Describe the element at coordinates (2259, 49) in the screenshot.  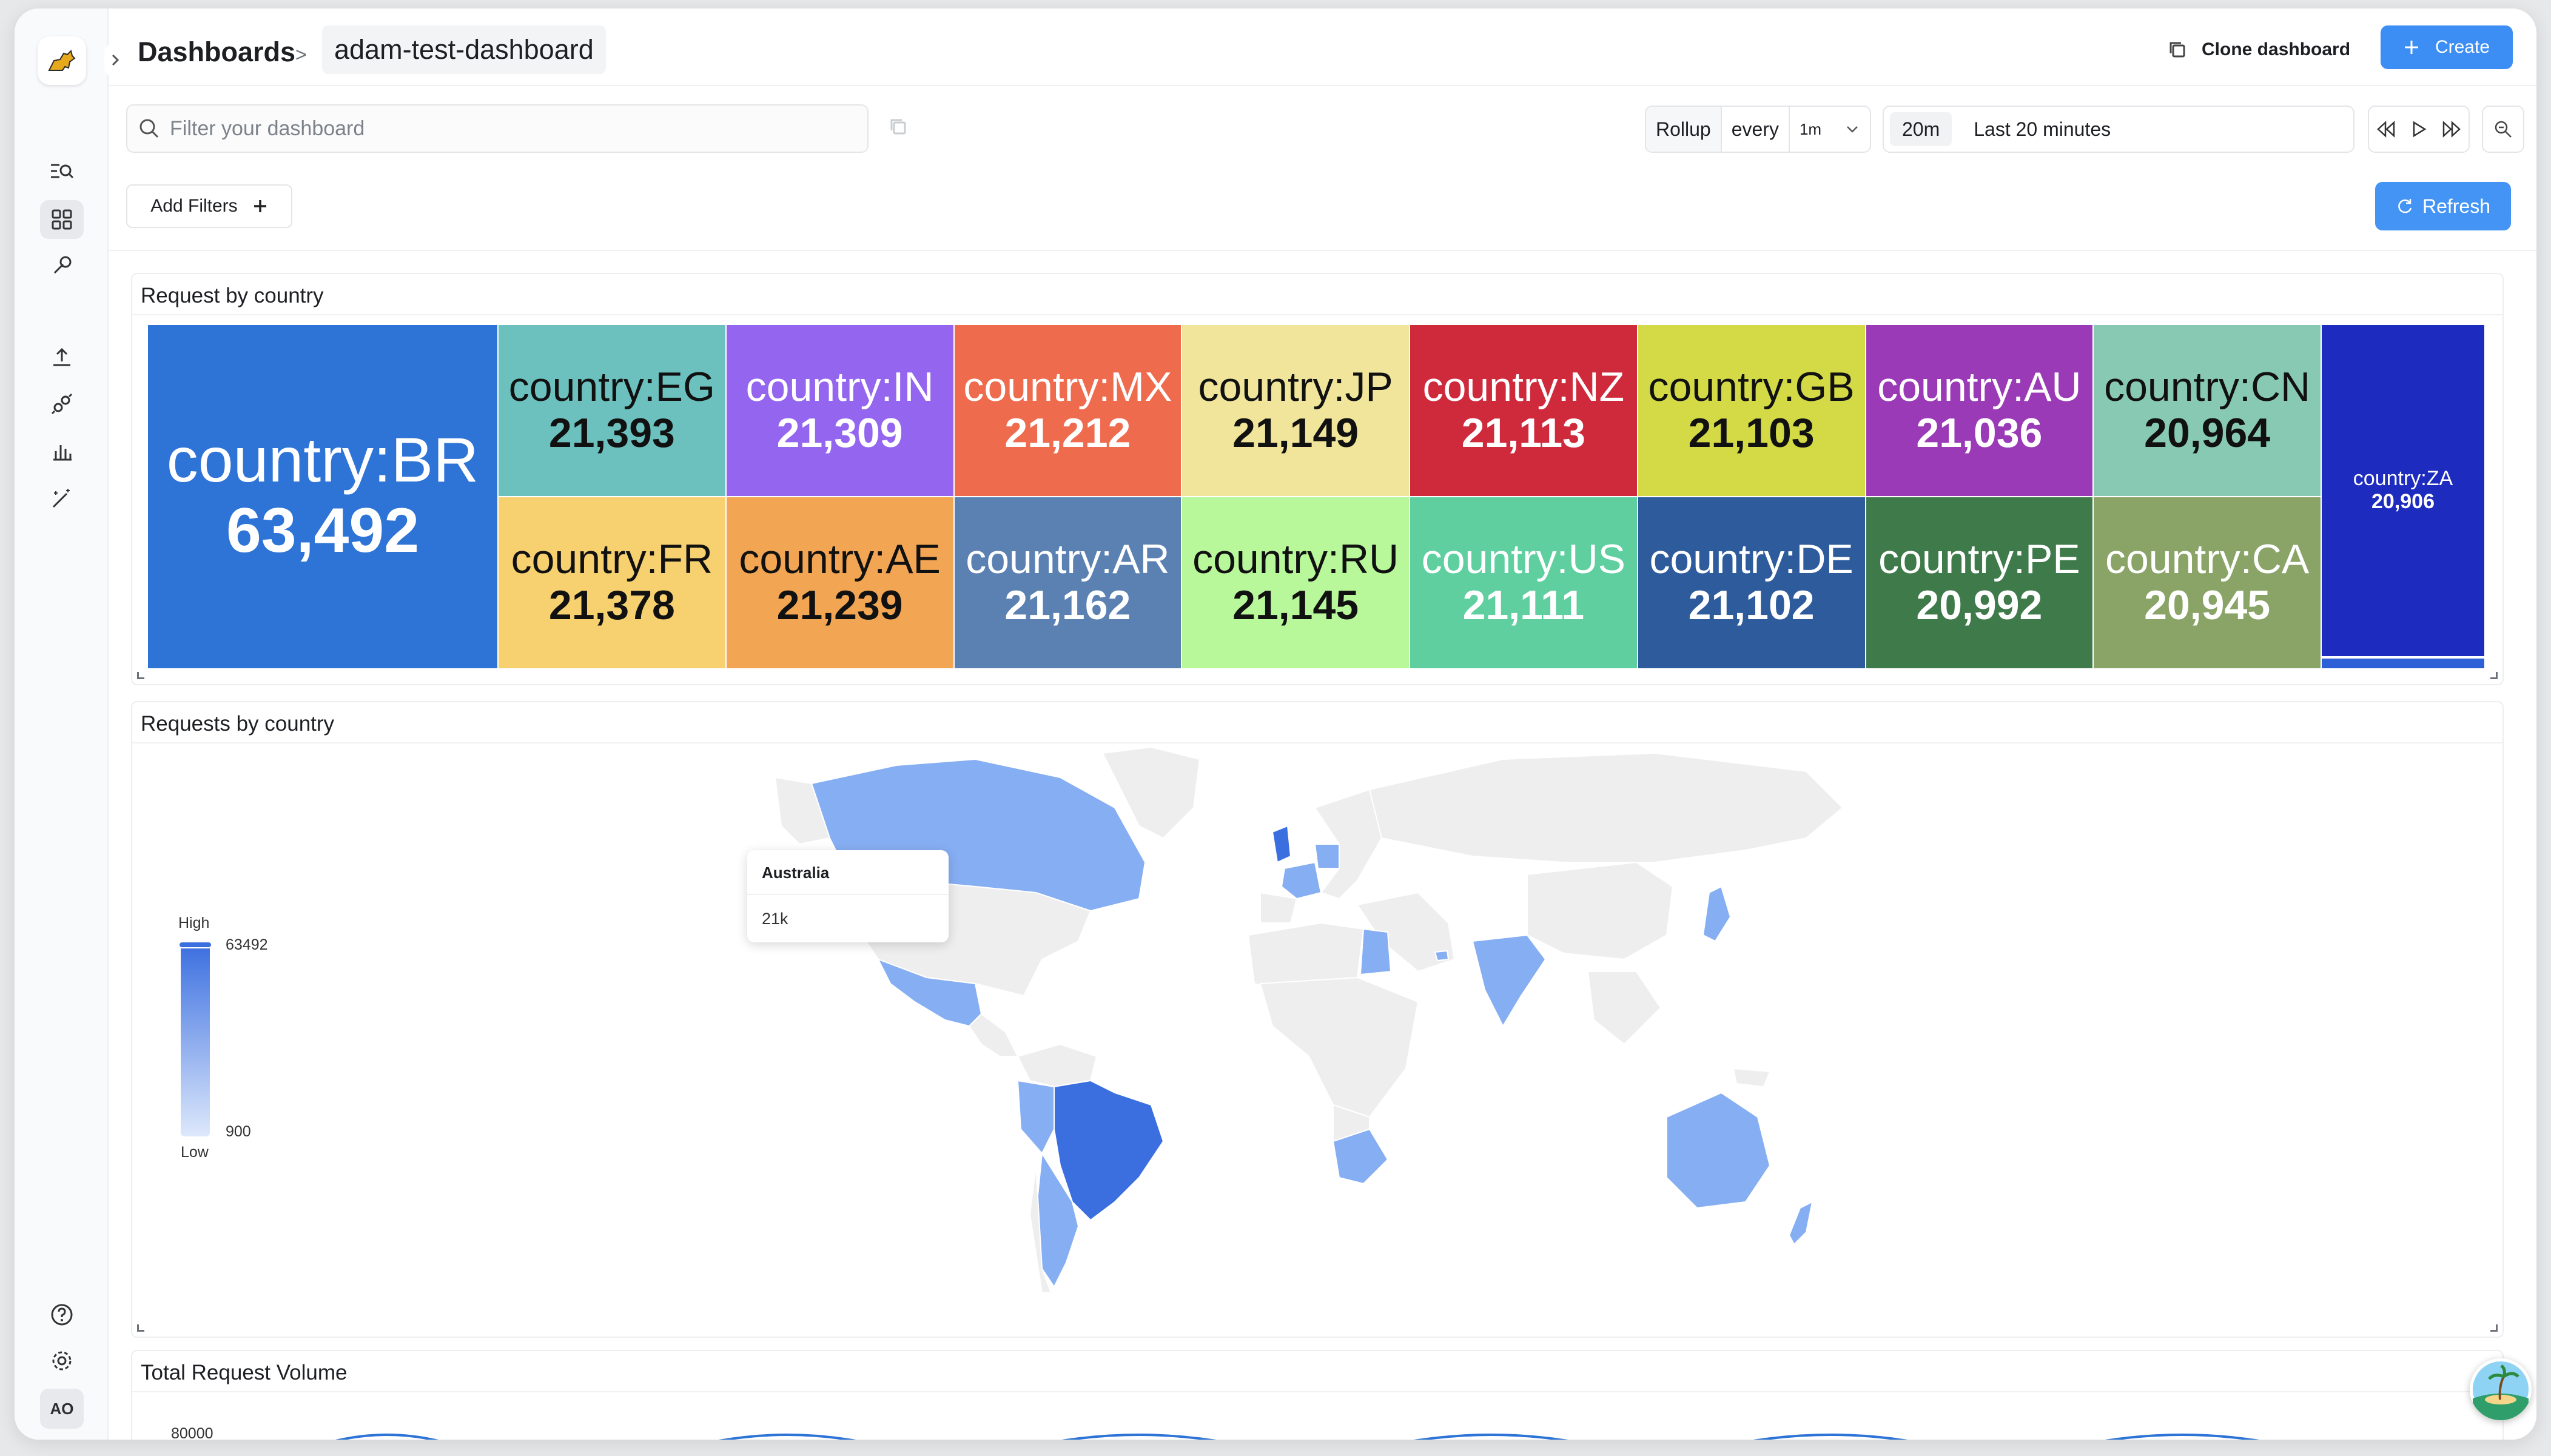
I see `clone-dashboard-button: Clone dashboard` at that location.